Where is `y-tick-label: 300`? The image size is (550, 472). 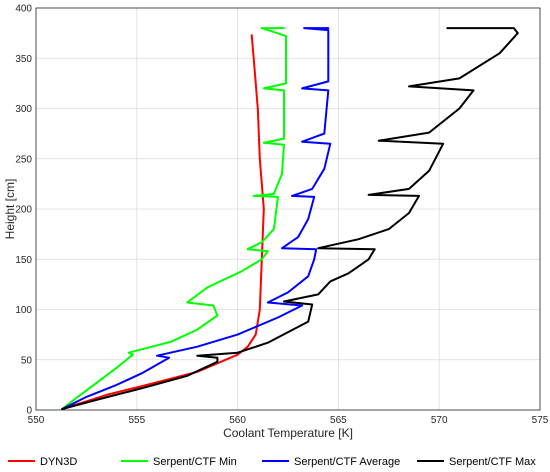 y-tick-label: 300 is located at coordinates (23, 109).